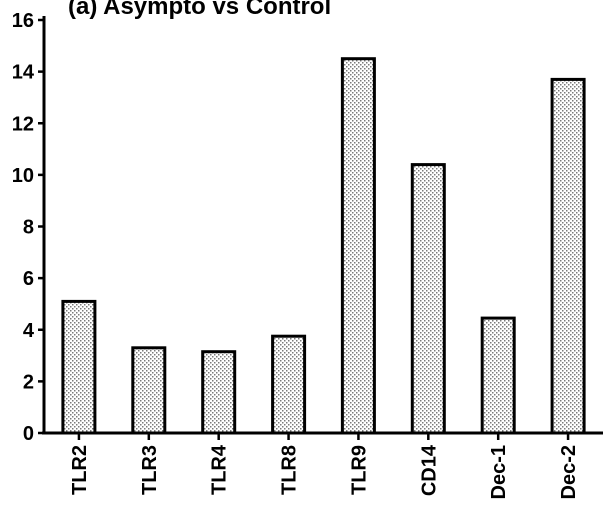 The image size is (605, 520). What do you see at coordinates (80, 470) in the screenshot?
I see `x-tick-label: TLR2` at bounding box center [80, 470].